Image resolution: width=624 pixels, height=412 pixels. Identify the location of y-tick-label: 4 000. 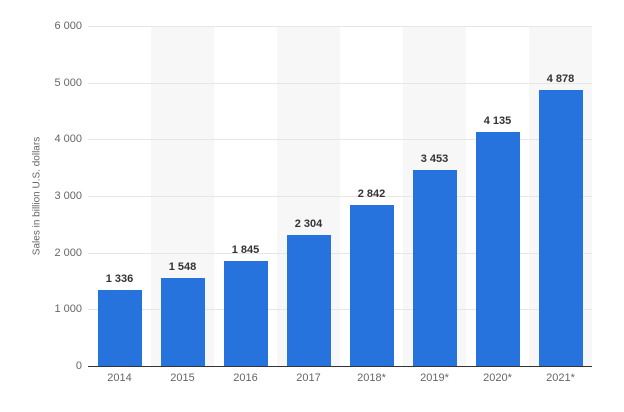
(68, 139).